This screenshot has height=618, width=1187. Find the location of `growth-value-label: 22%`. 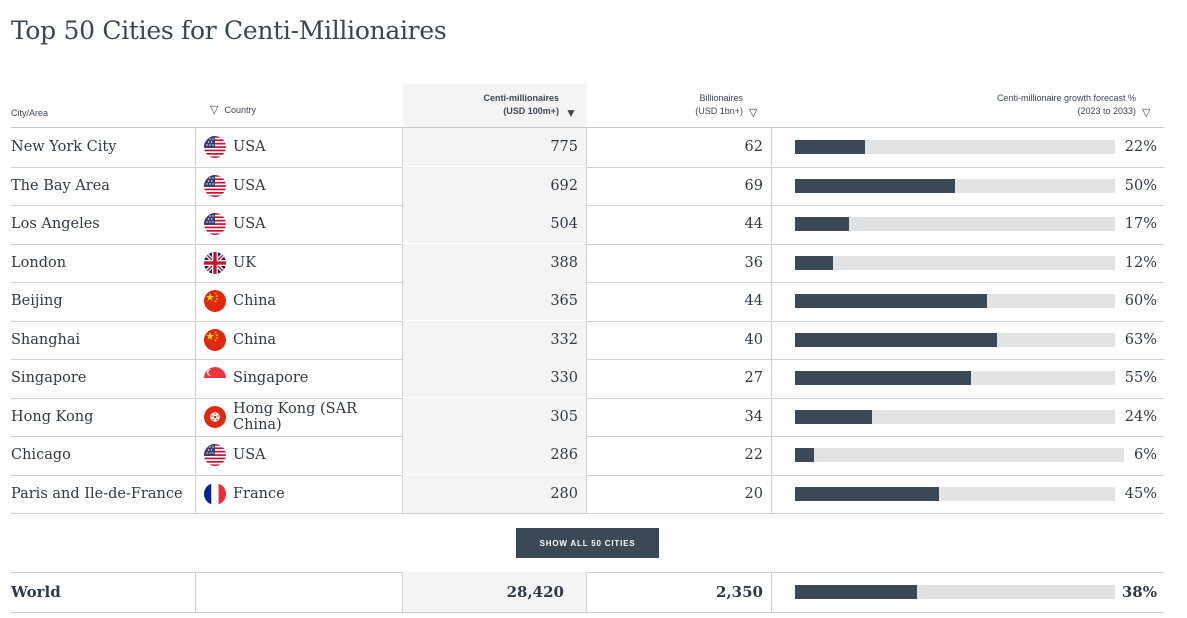

growth-value-label: 22% is located at coordinates (1140, 147).